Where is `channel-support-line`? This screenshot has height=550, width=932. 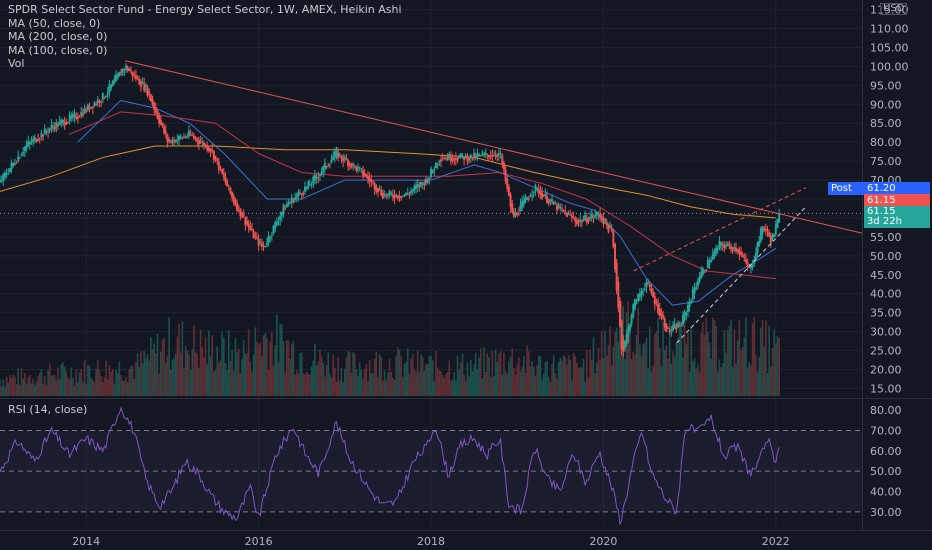
channel-support-line is located at coordinates (741, 275).